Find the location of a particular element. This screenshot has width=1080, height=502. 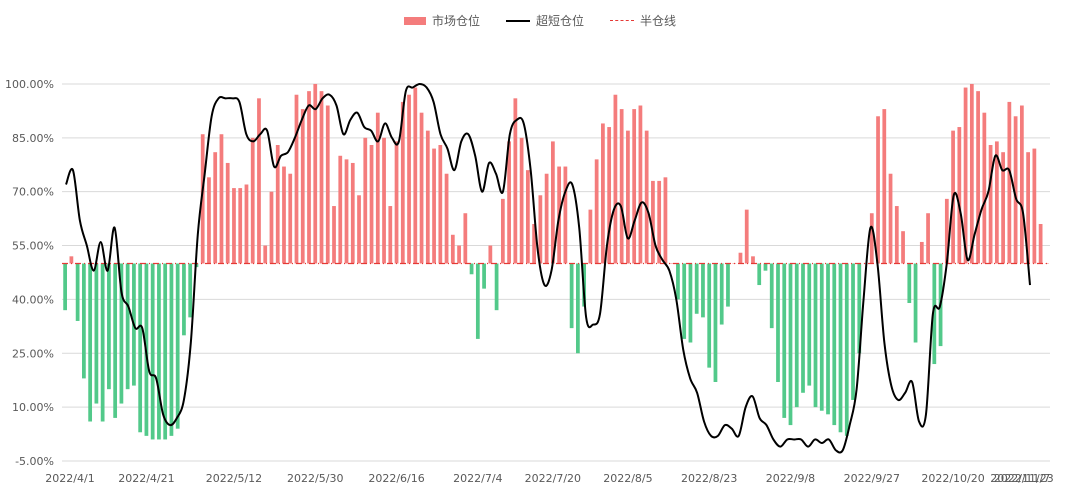

legend-item-dash: 半仓线 is located at coordinates (643, 20).